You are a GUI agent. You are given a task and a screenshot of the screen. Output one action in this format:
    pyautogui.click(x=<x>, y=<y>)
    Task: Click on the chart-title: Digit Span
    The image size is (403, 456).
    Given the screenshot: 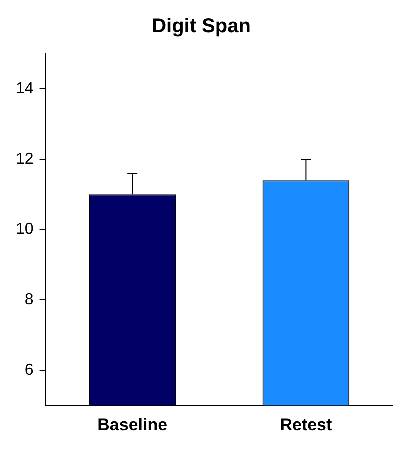 What is the action you would take?
    pyautogui.click(x=201, y=27)
    